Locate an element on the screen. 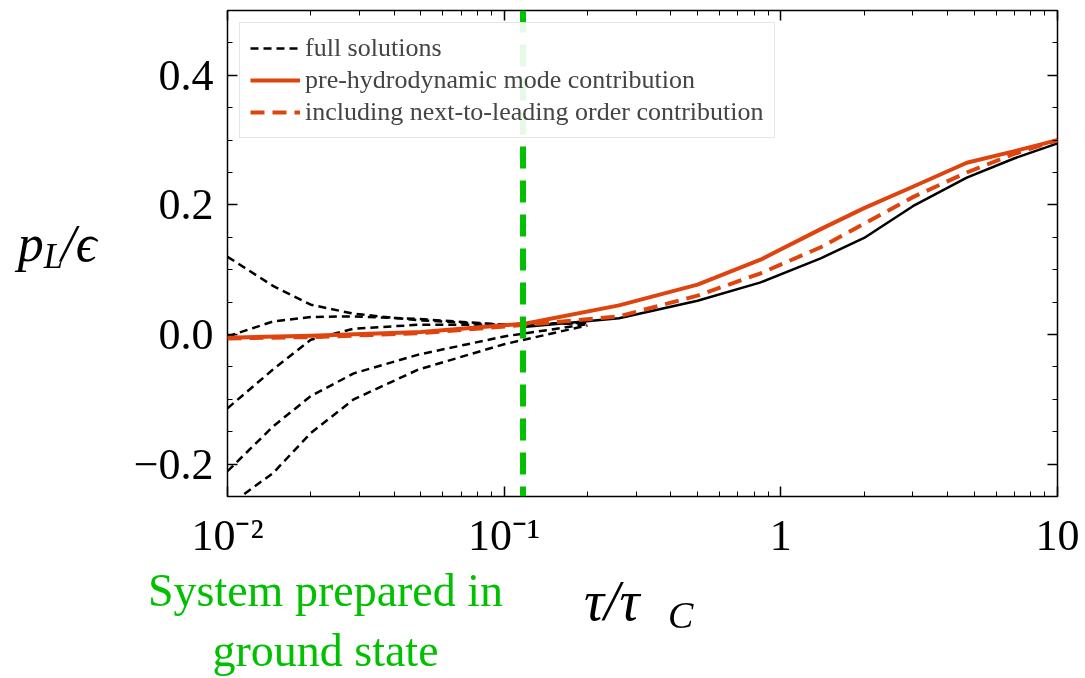  x-tick-label: 10⁻² is located at coordinates (227, 535).